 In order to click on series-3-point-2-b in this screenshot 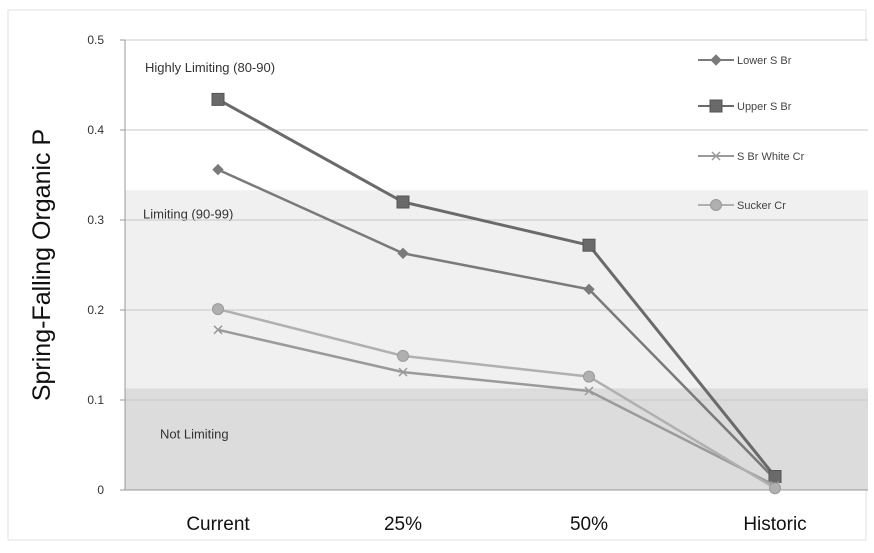, I will do `click(403, 372)`.